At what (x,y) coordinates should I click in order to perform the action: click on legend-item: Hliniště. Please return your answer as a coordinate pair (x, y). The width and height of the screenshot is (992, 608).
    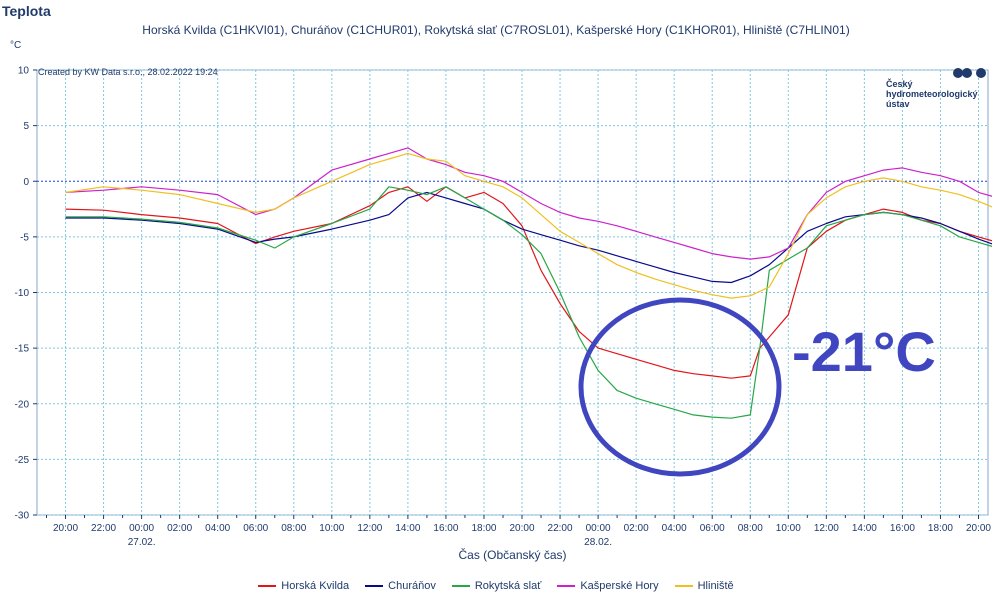
    Looking at the image, I should click on (704, 586).